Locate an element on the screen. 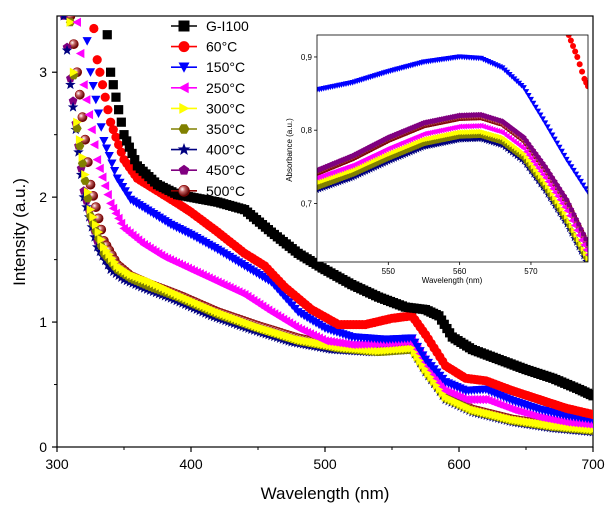  legend-label: 150°C is located at coordinates (225, 67).